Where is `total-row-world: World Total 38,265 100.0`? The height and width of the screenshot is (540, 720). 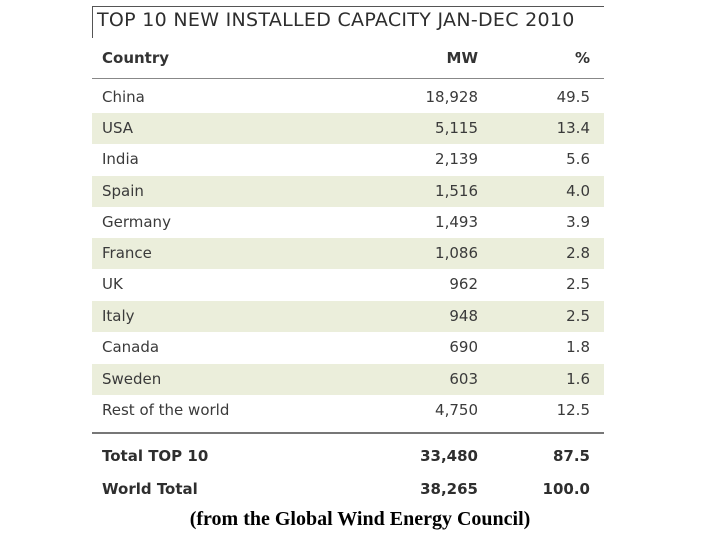
total-row-world: World Total 38,265 100.0 is located at coordinates (348, 489).